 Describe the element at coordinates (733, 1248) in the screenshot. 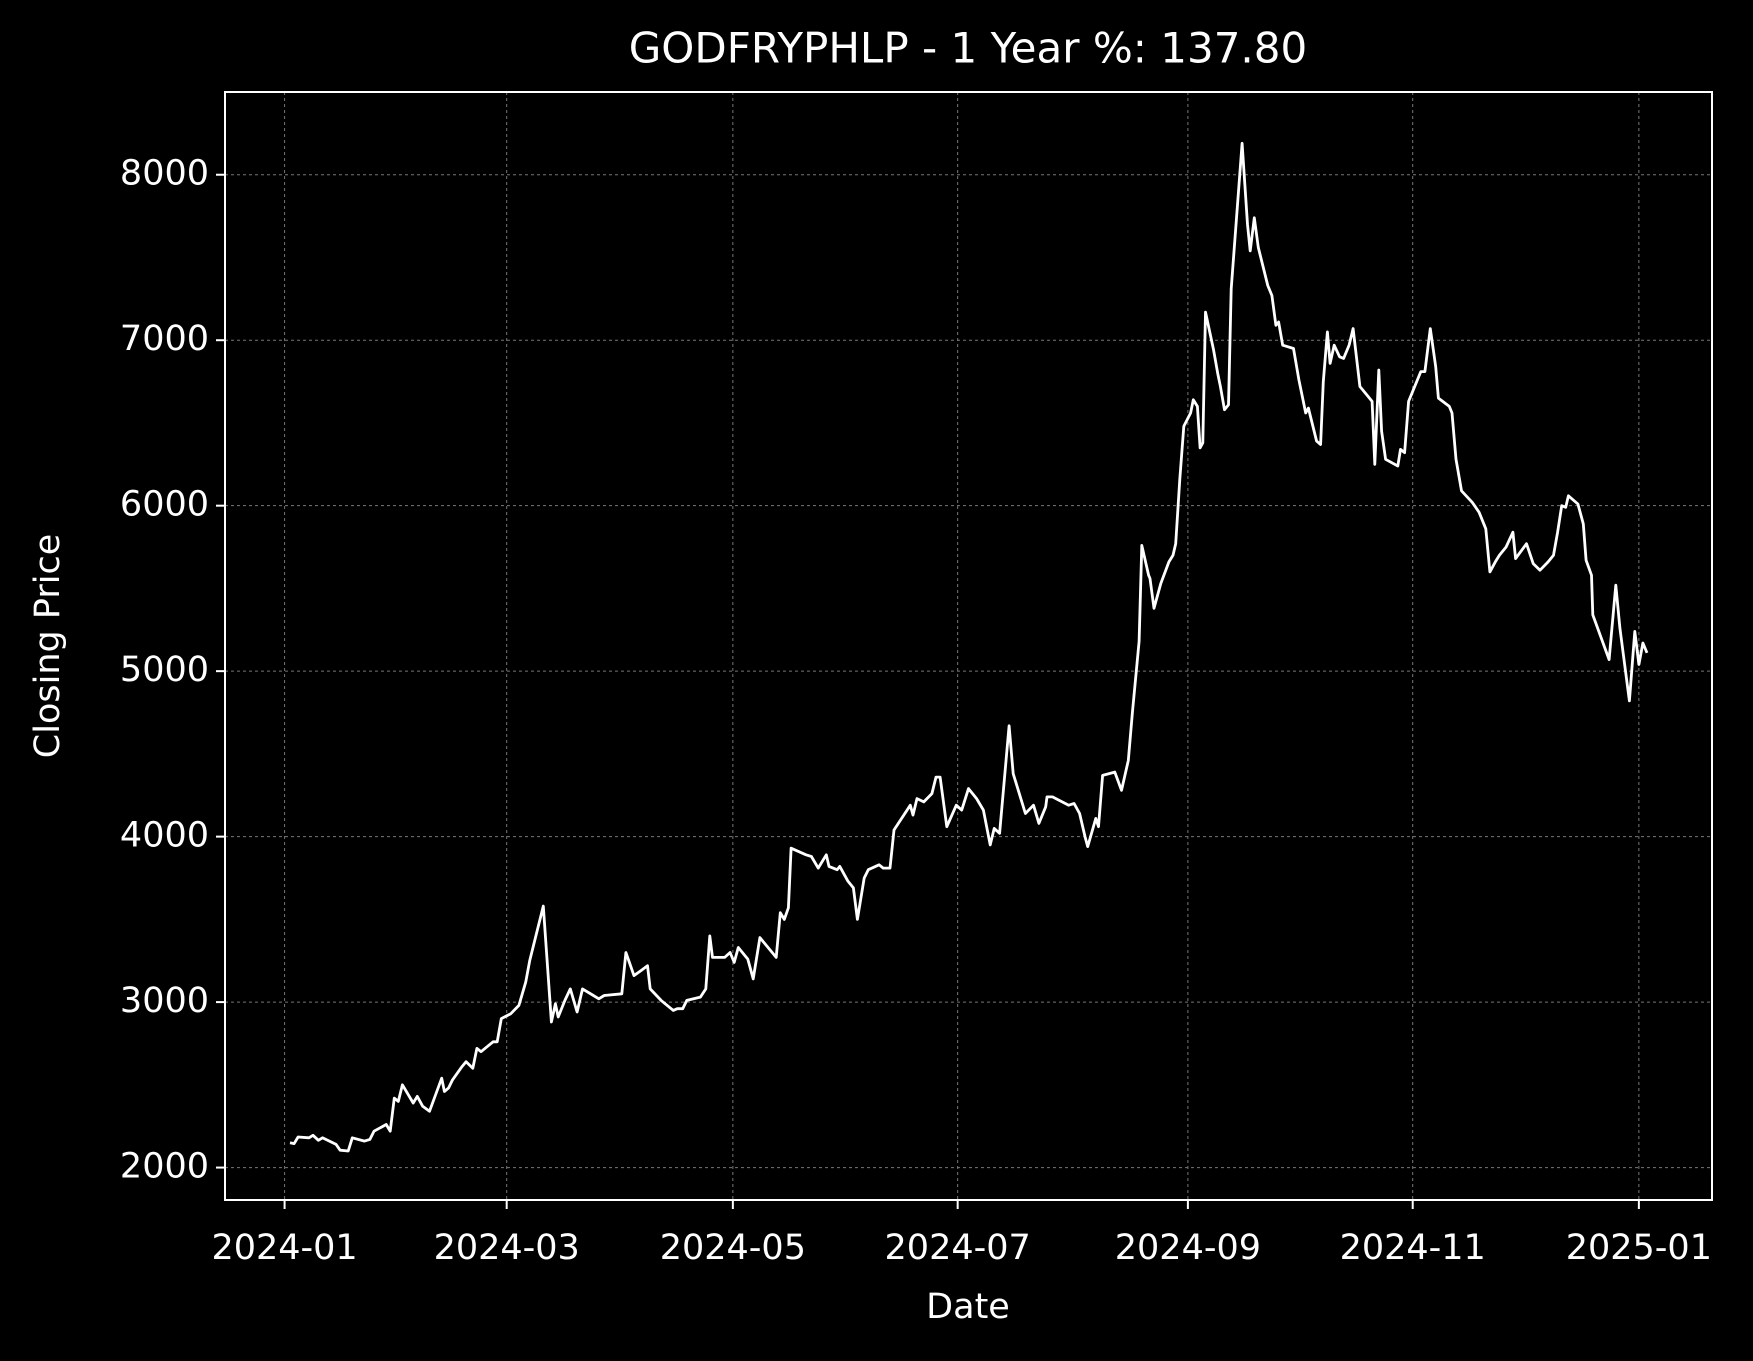

I see `x-tick-label: 2024-05` at that location.